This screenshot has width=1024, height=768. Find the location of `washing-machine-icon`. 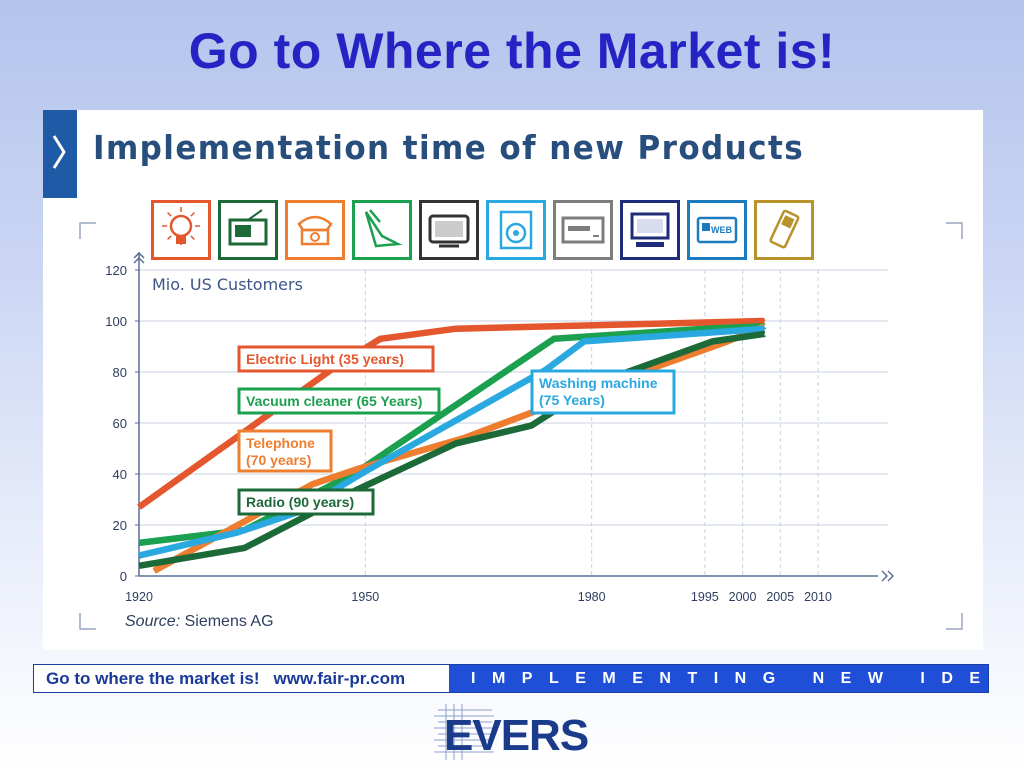

washing-machine-icon is located at coordinates (516, 230).